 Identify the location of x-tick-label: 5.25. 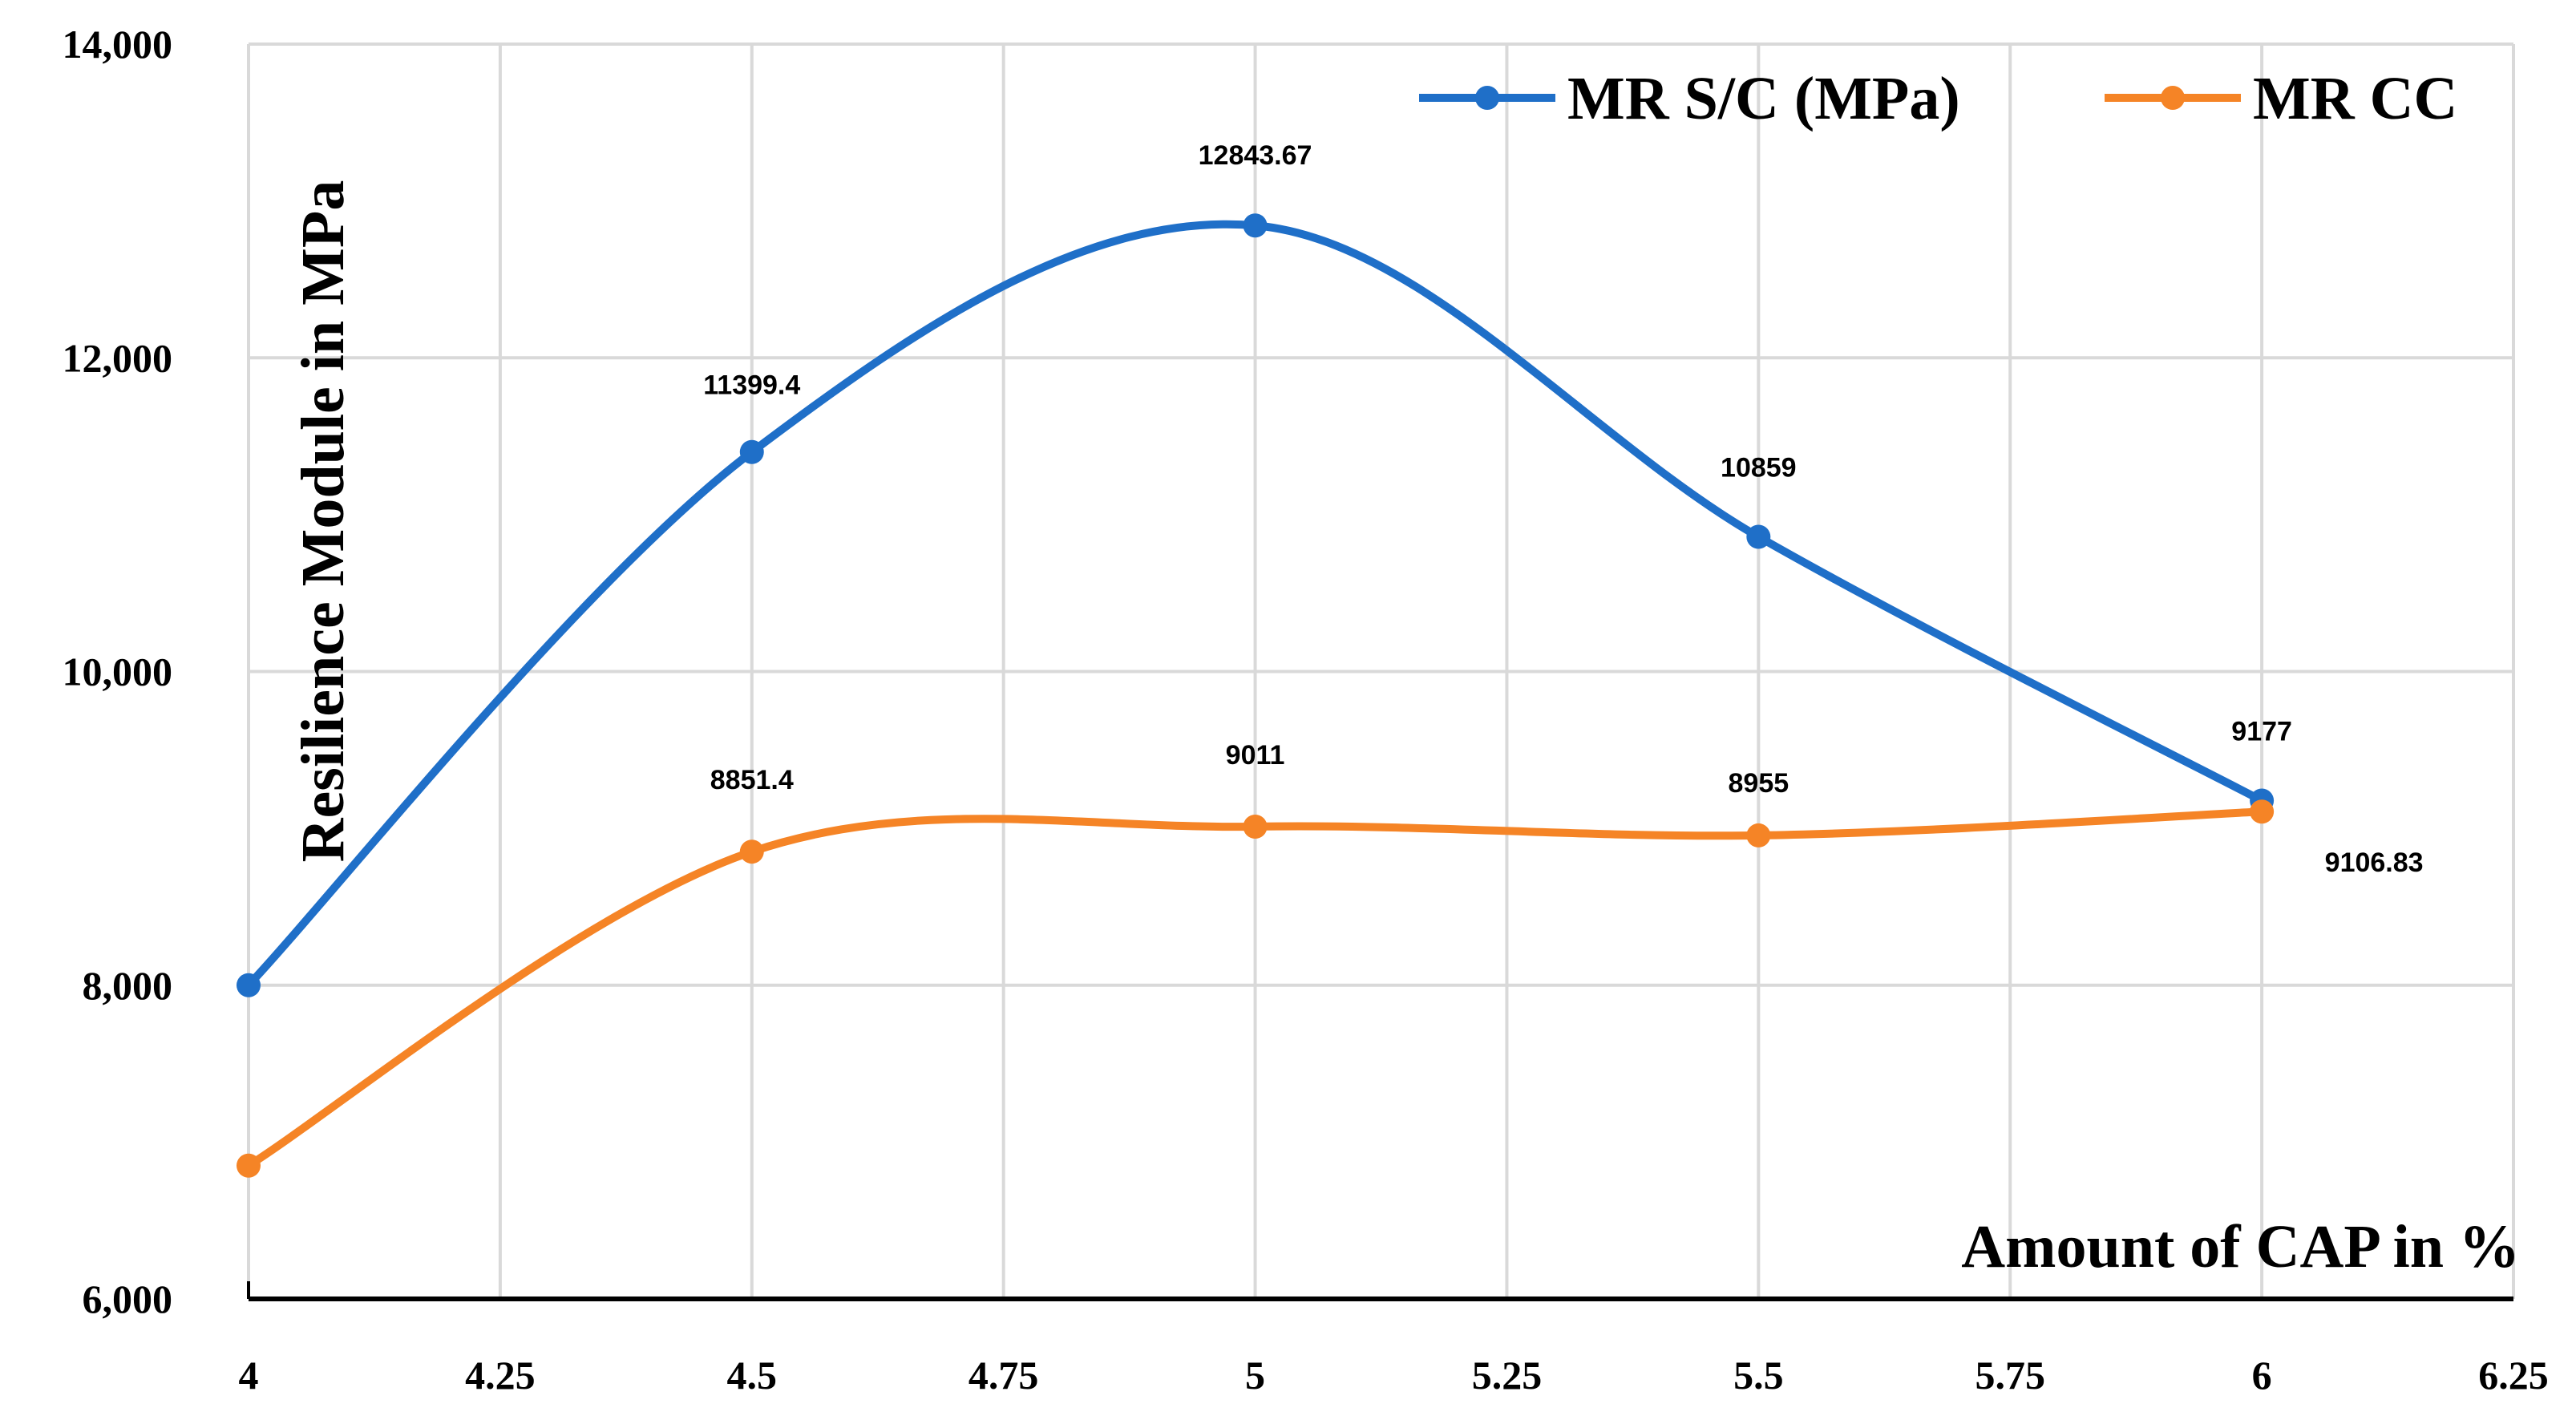
(1507, 1375).